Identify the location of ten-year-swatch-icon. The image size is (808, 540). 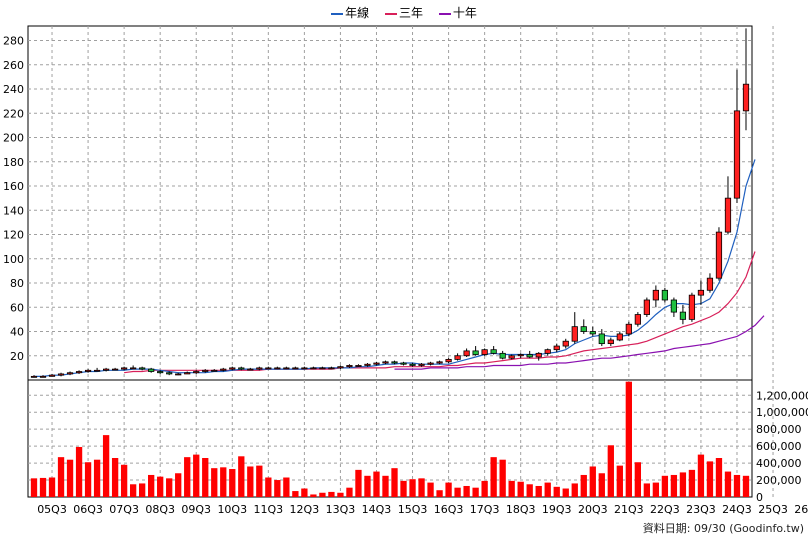
(444, 13).